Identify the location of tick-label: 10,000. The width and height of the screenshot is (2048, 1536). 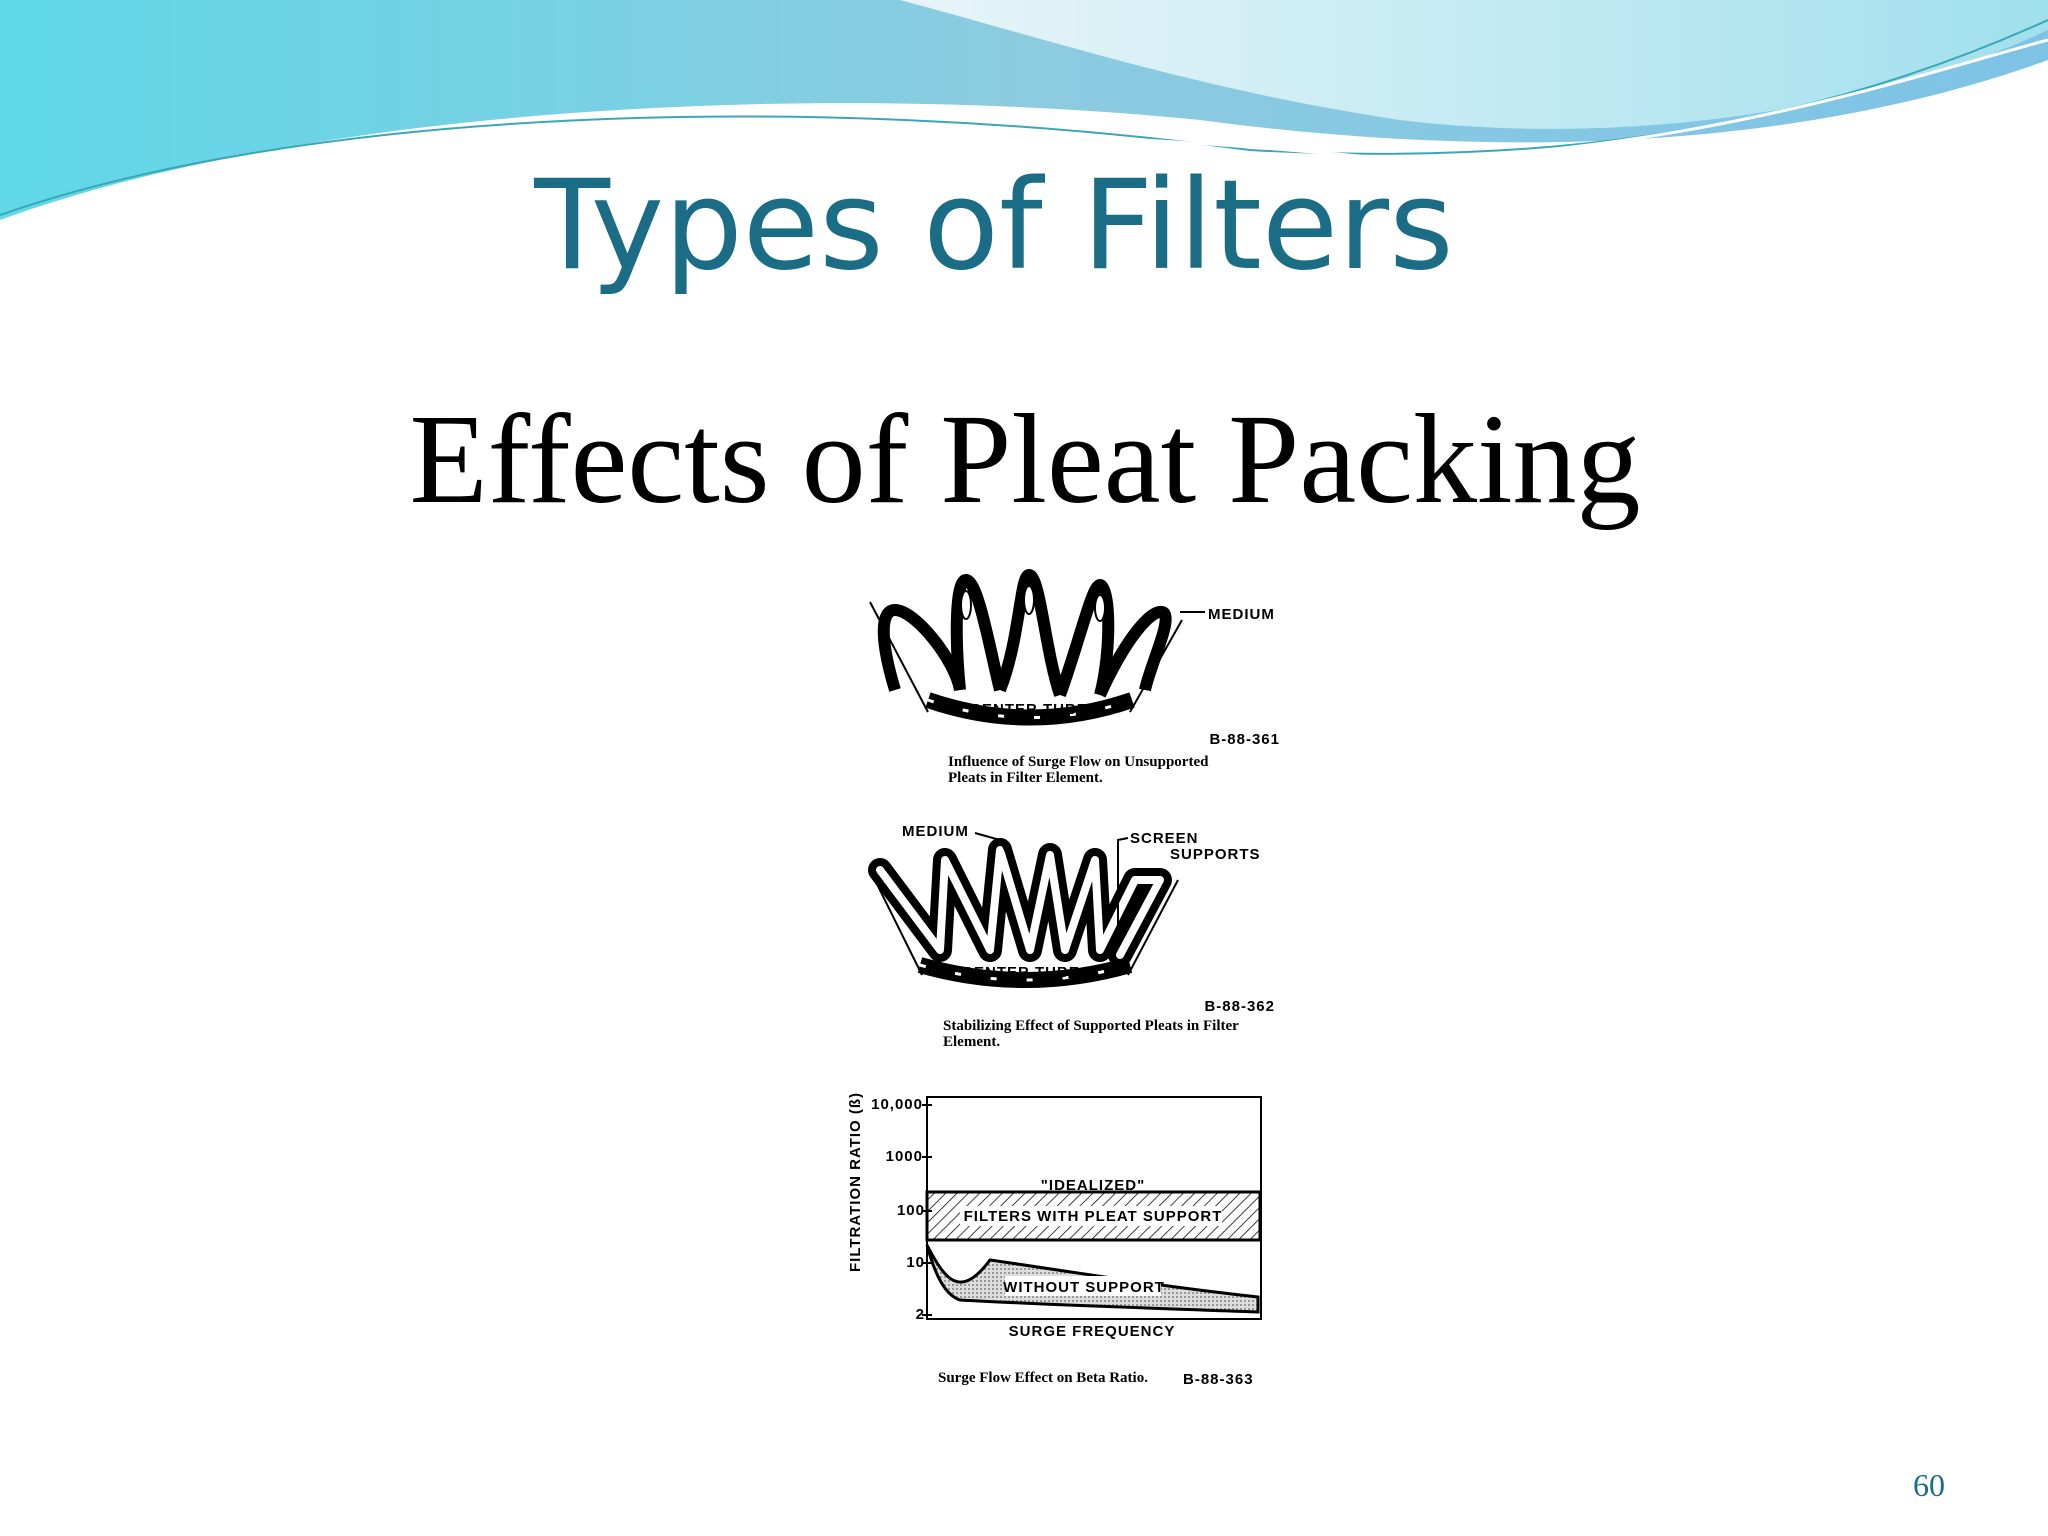
(897, 1104).